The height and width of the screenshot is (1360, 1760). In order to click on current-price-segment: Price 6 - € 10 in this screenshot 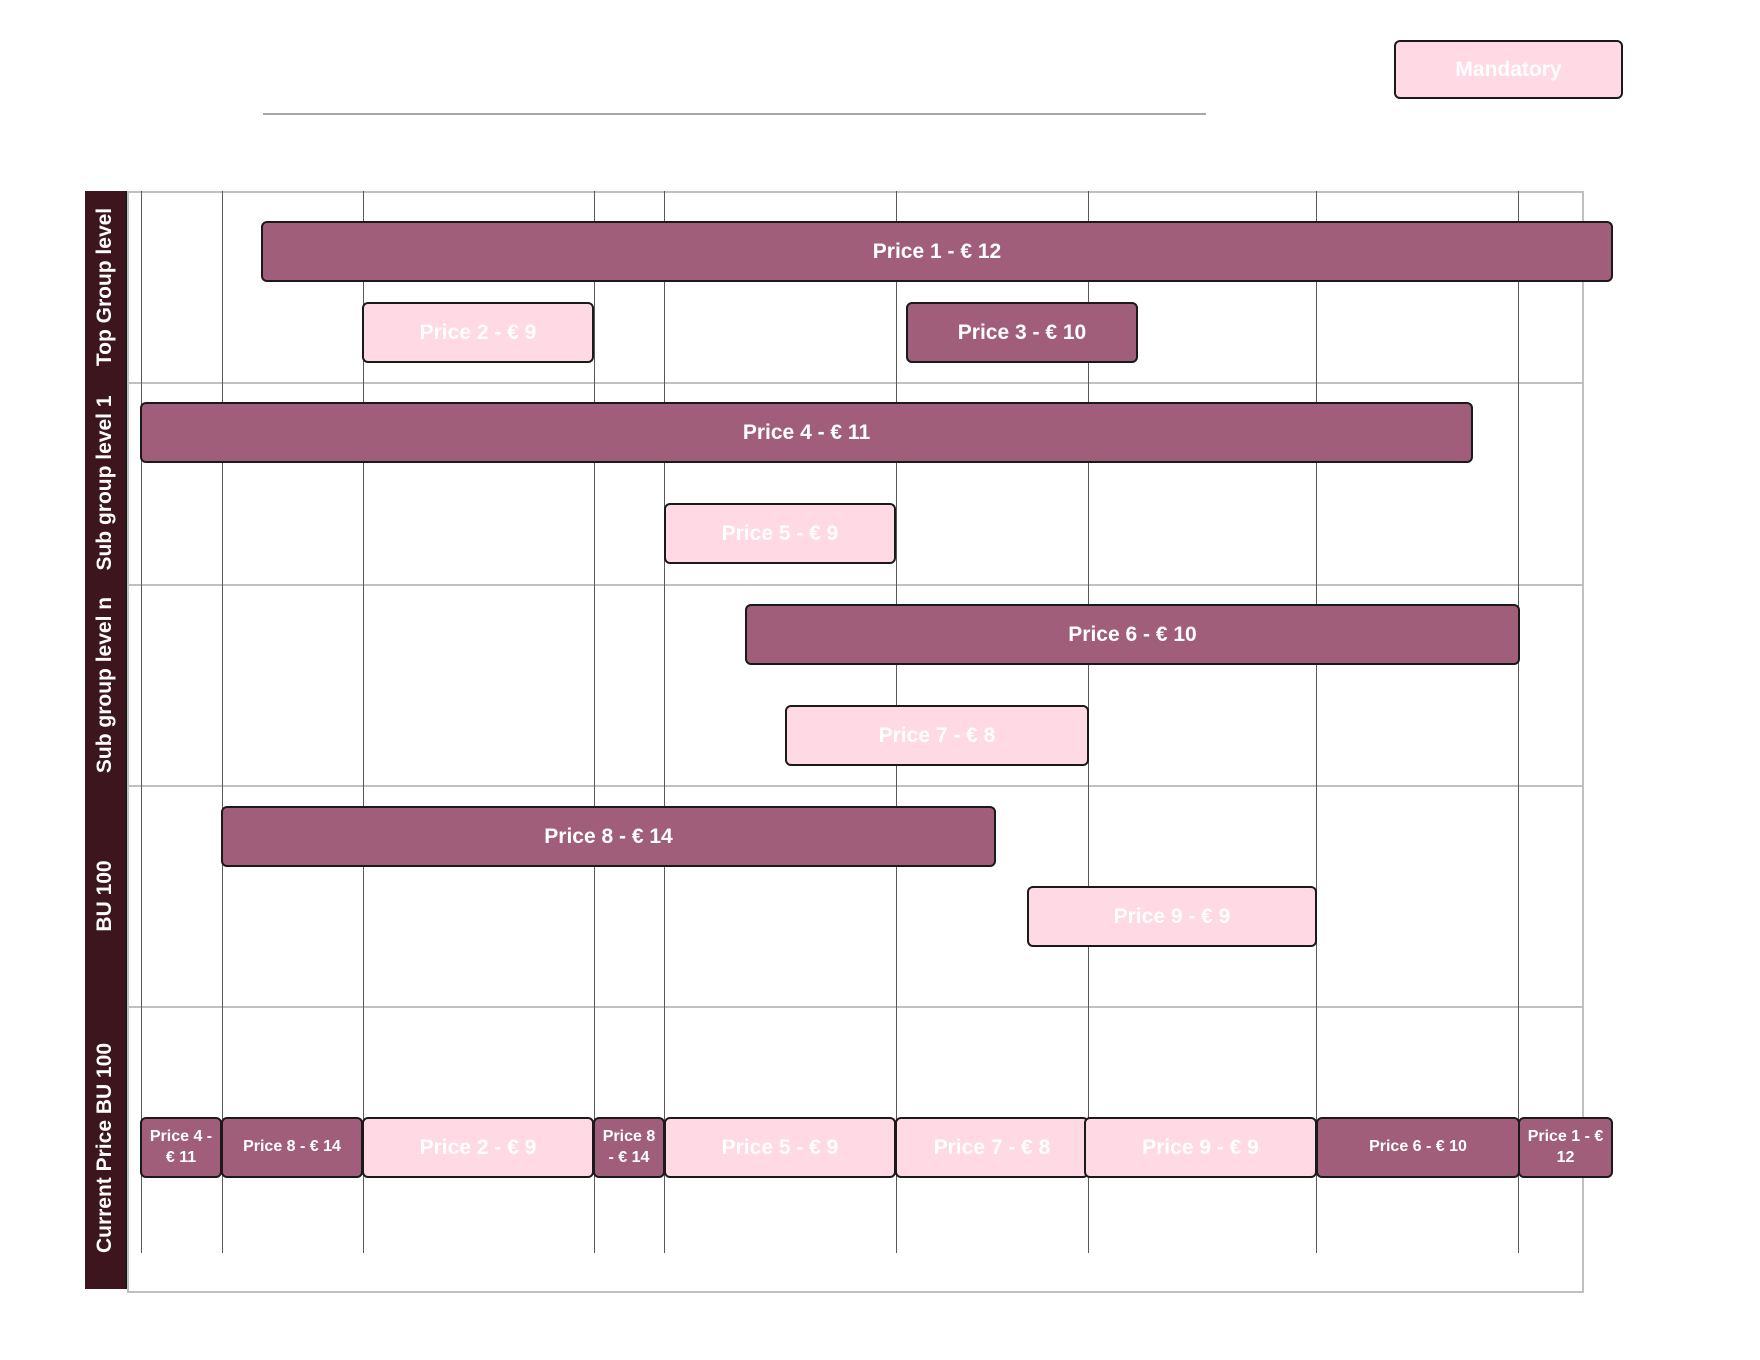, I will do `click(1418, 1147)`.